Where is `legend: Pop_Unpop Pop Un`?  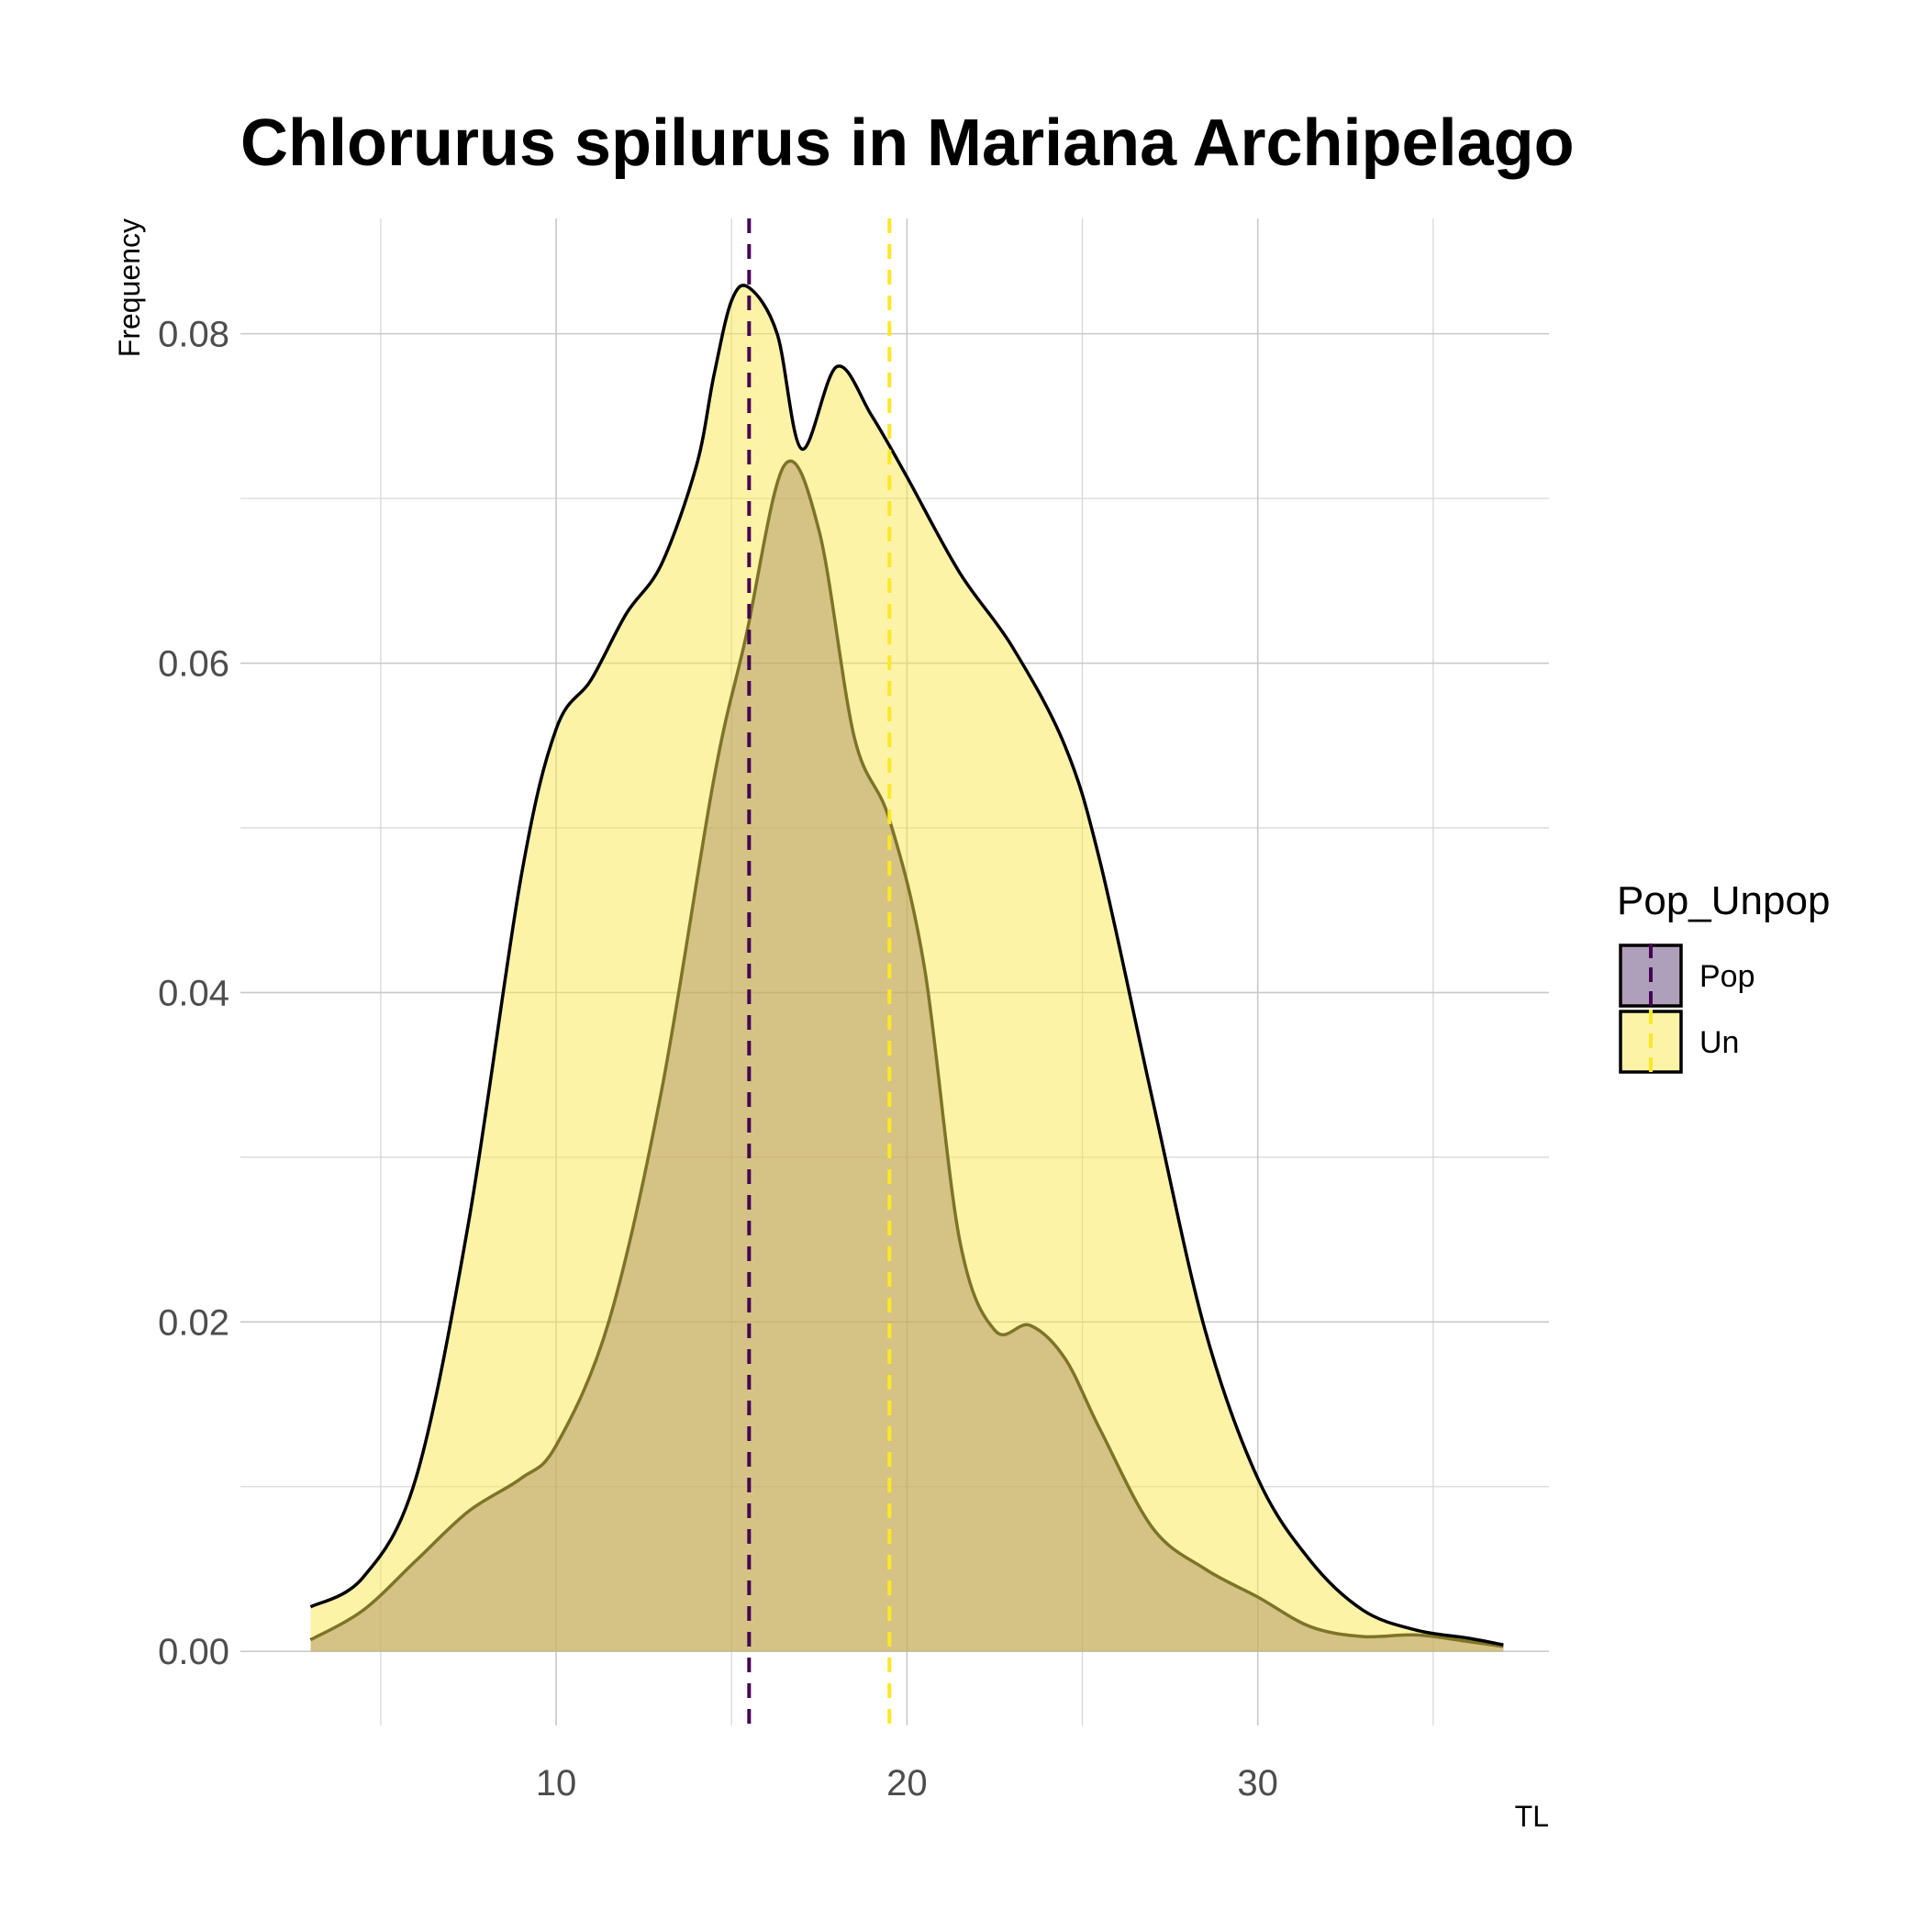
legend: Pop_Unpop Pop Un is located at coordinates (1723, 976).